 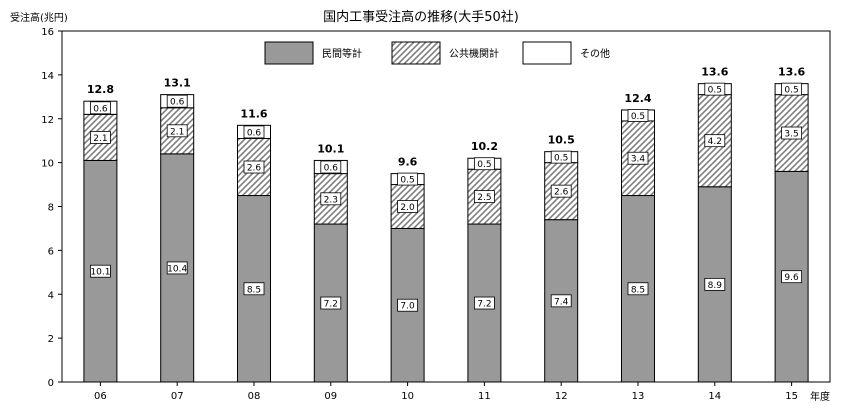 I want to click on data-label: 10.4, so click(x=177, y=269).